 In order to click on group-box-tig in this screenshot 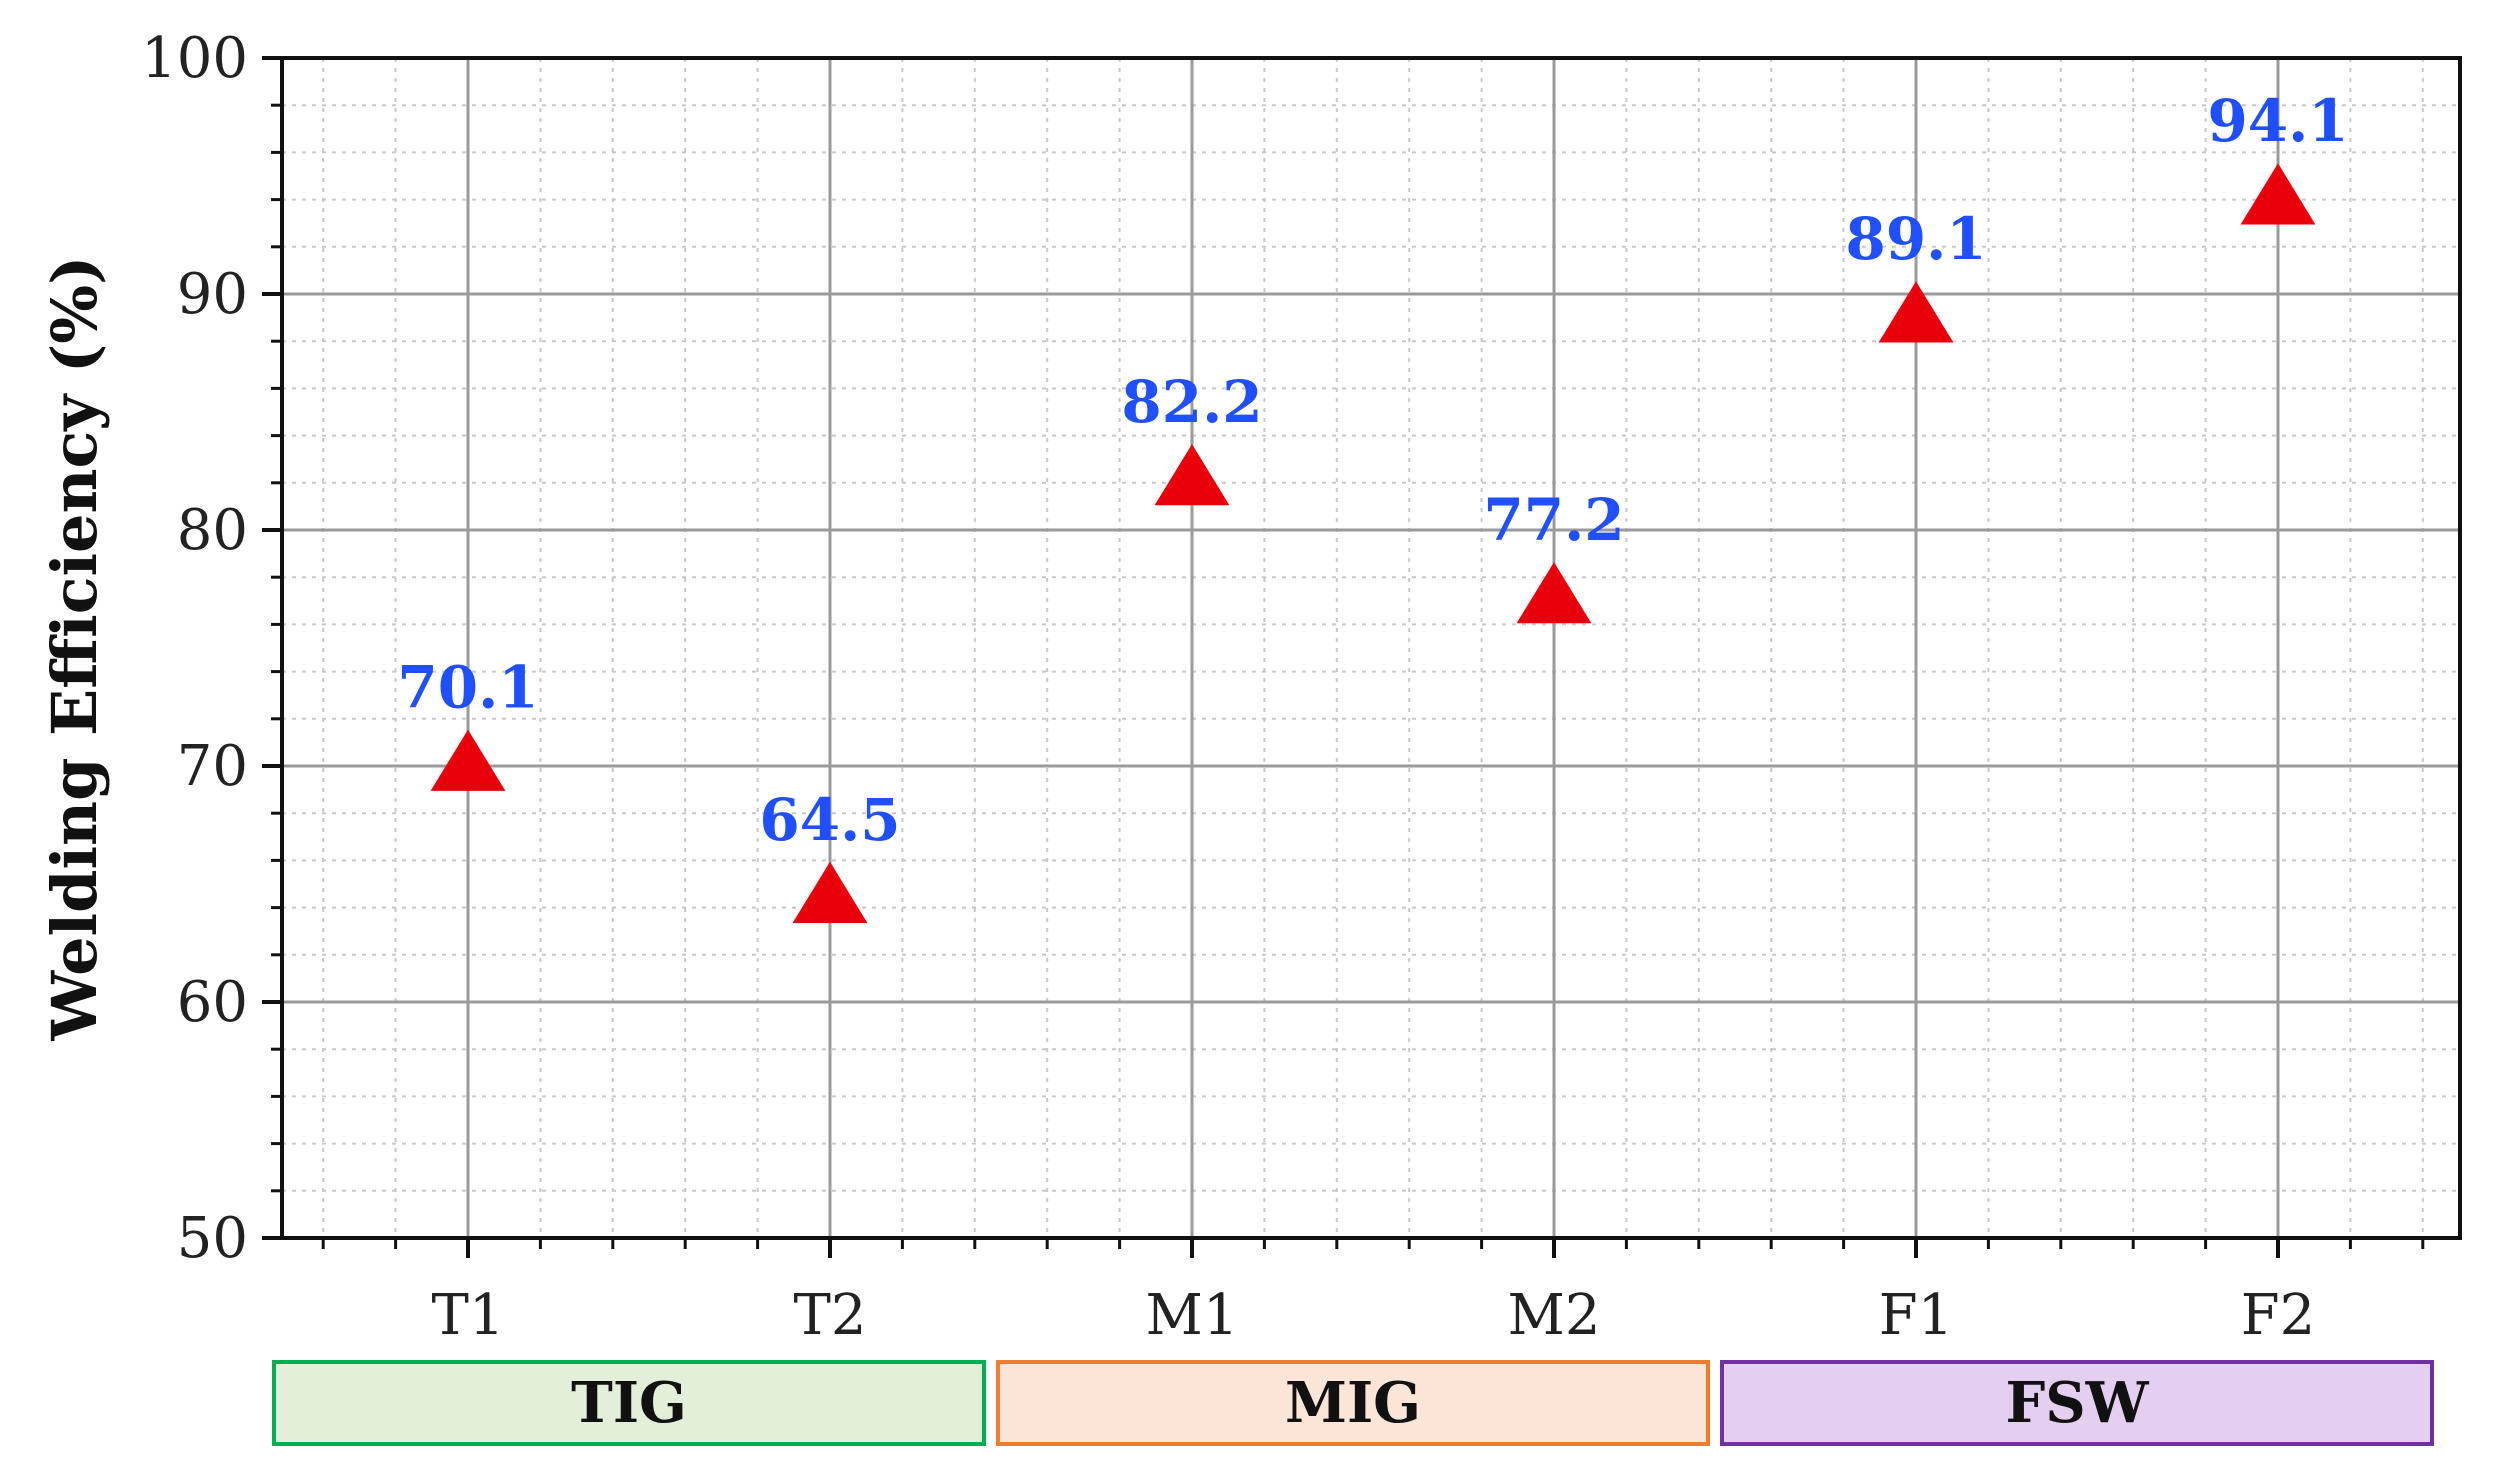, I will do `click(629, 1403)`.